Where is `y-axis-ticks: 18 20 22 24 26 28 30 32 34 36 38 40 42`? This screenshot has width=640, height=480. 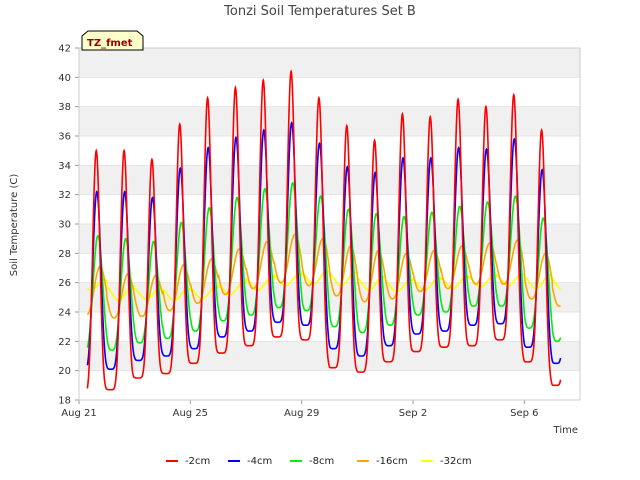
y-axis-ticks: 18 20 22 24 26 28 30 32 34 36 38 40 42 is located at coordinates (68, 225).